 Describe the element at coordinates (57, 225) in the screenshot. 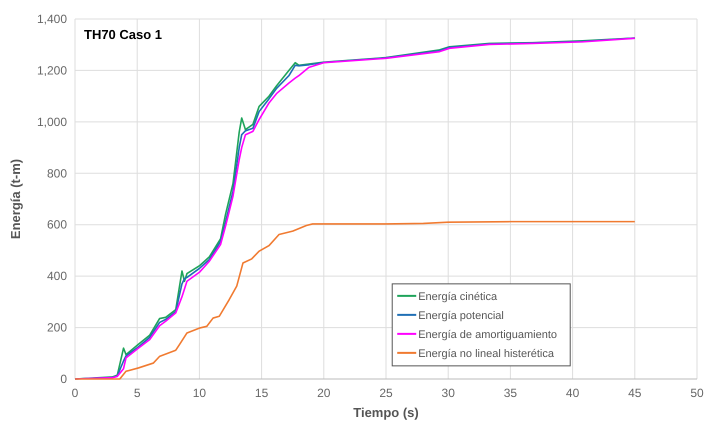

I see `y-tick-label: 600` at that location.